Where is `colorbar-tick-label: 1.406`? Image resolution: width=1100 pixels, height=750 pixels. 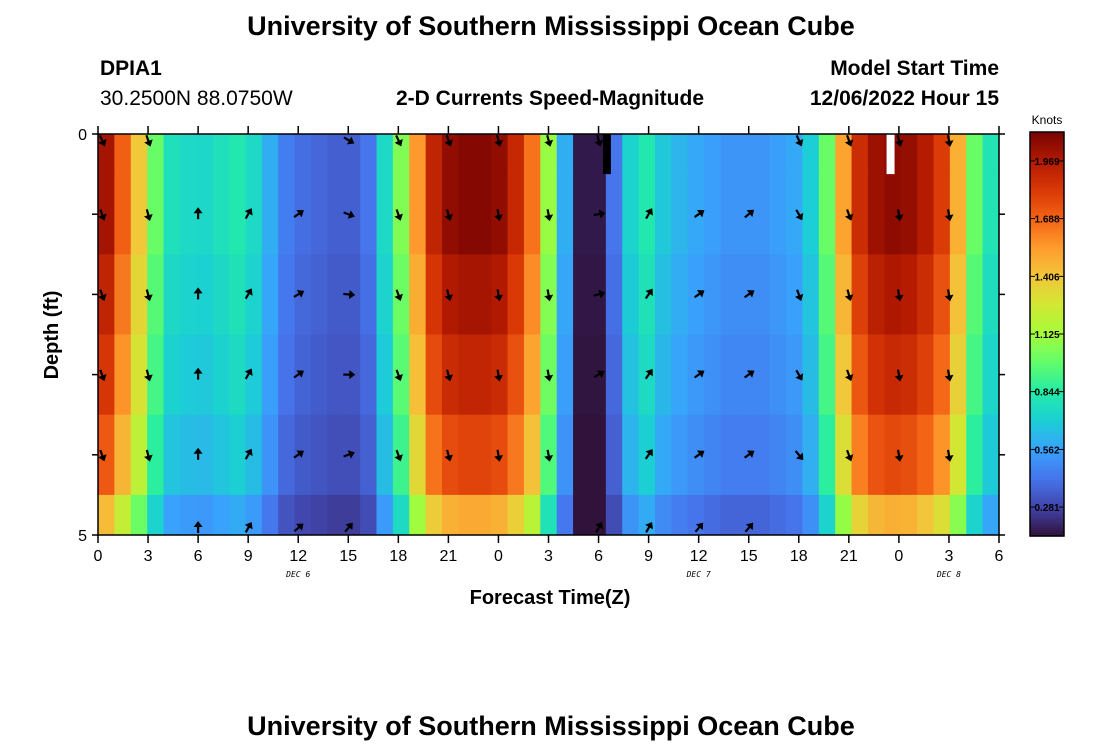 colorbar-tick-label: 1.406 is located at coordinates (1046, 277).